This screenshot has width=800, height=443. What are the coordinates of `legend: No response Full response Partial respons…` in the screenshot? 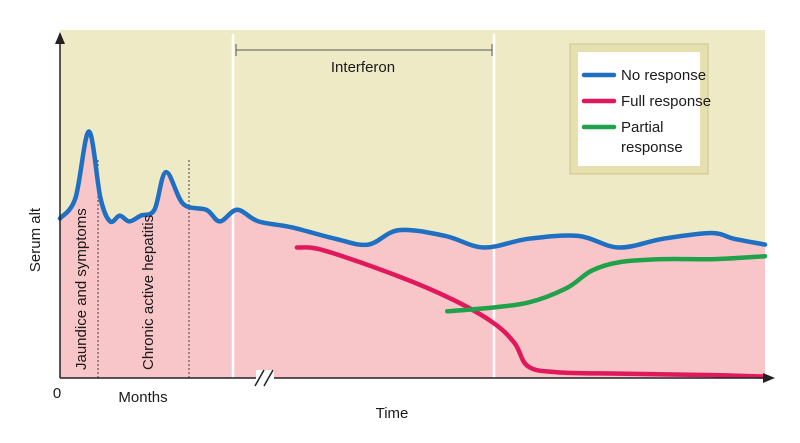 It's located at (640, 109).